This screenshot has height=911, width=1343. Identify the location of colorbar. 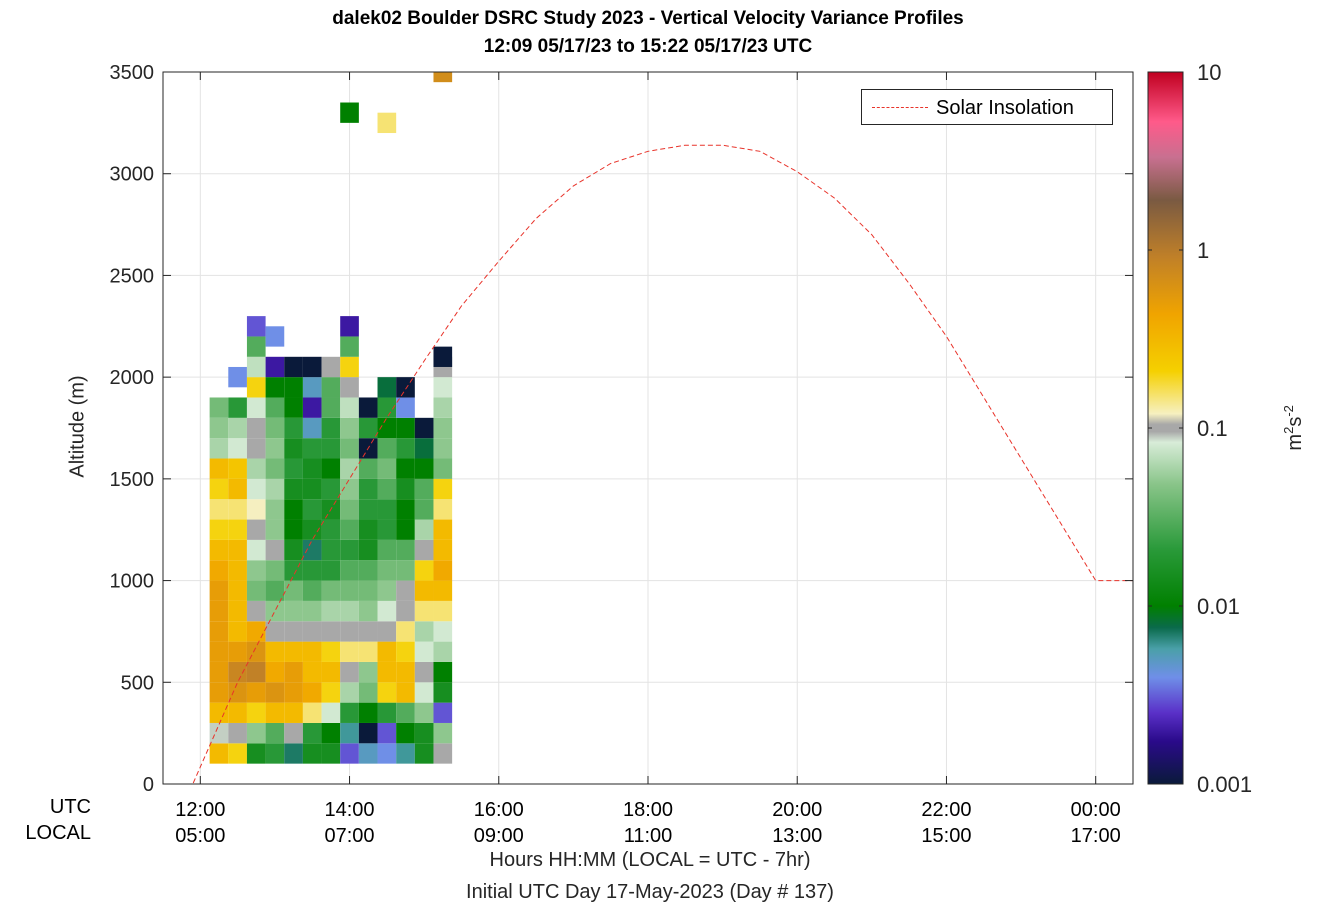
(1165, 428).